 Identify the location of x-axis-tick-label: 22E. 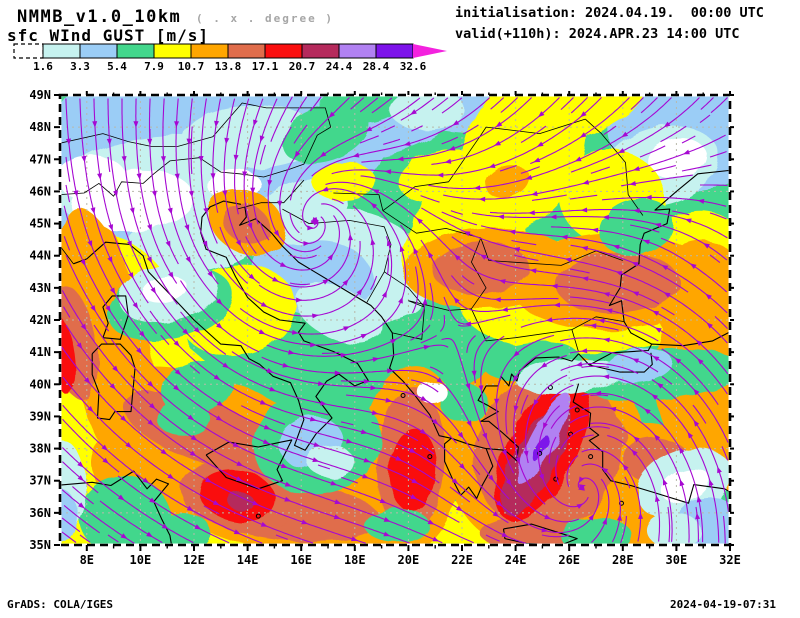
(462, 560).